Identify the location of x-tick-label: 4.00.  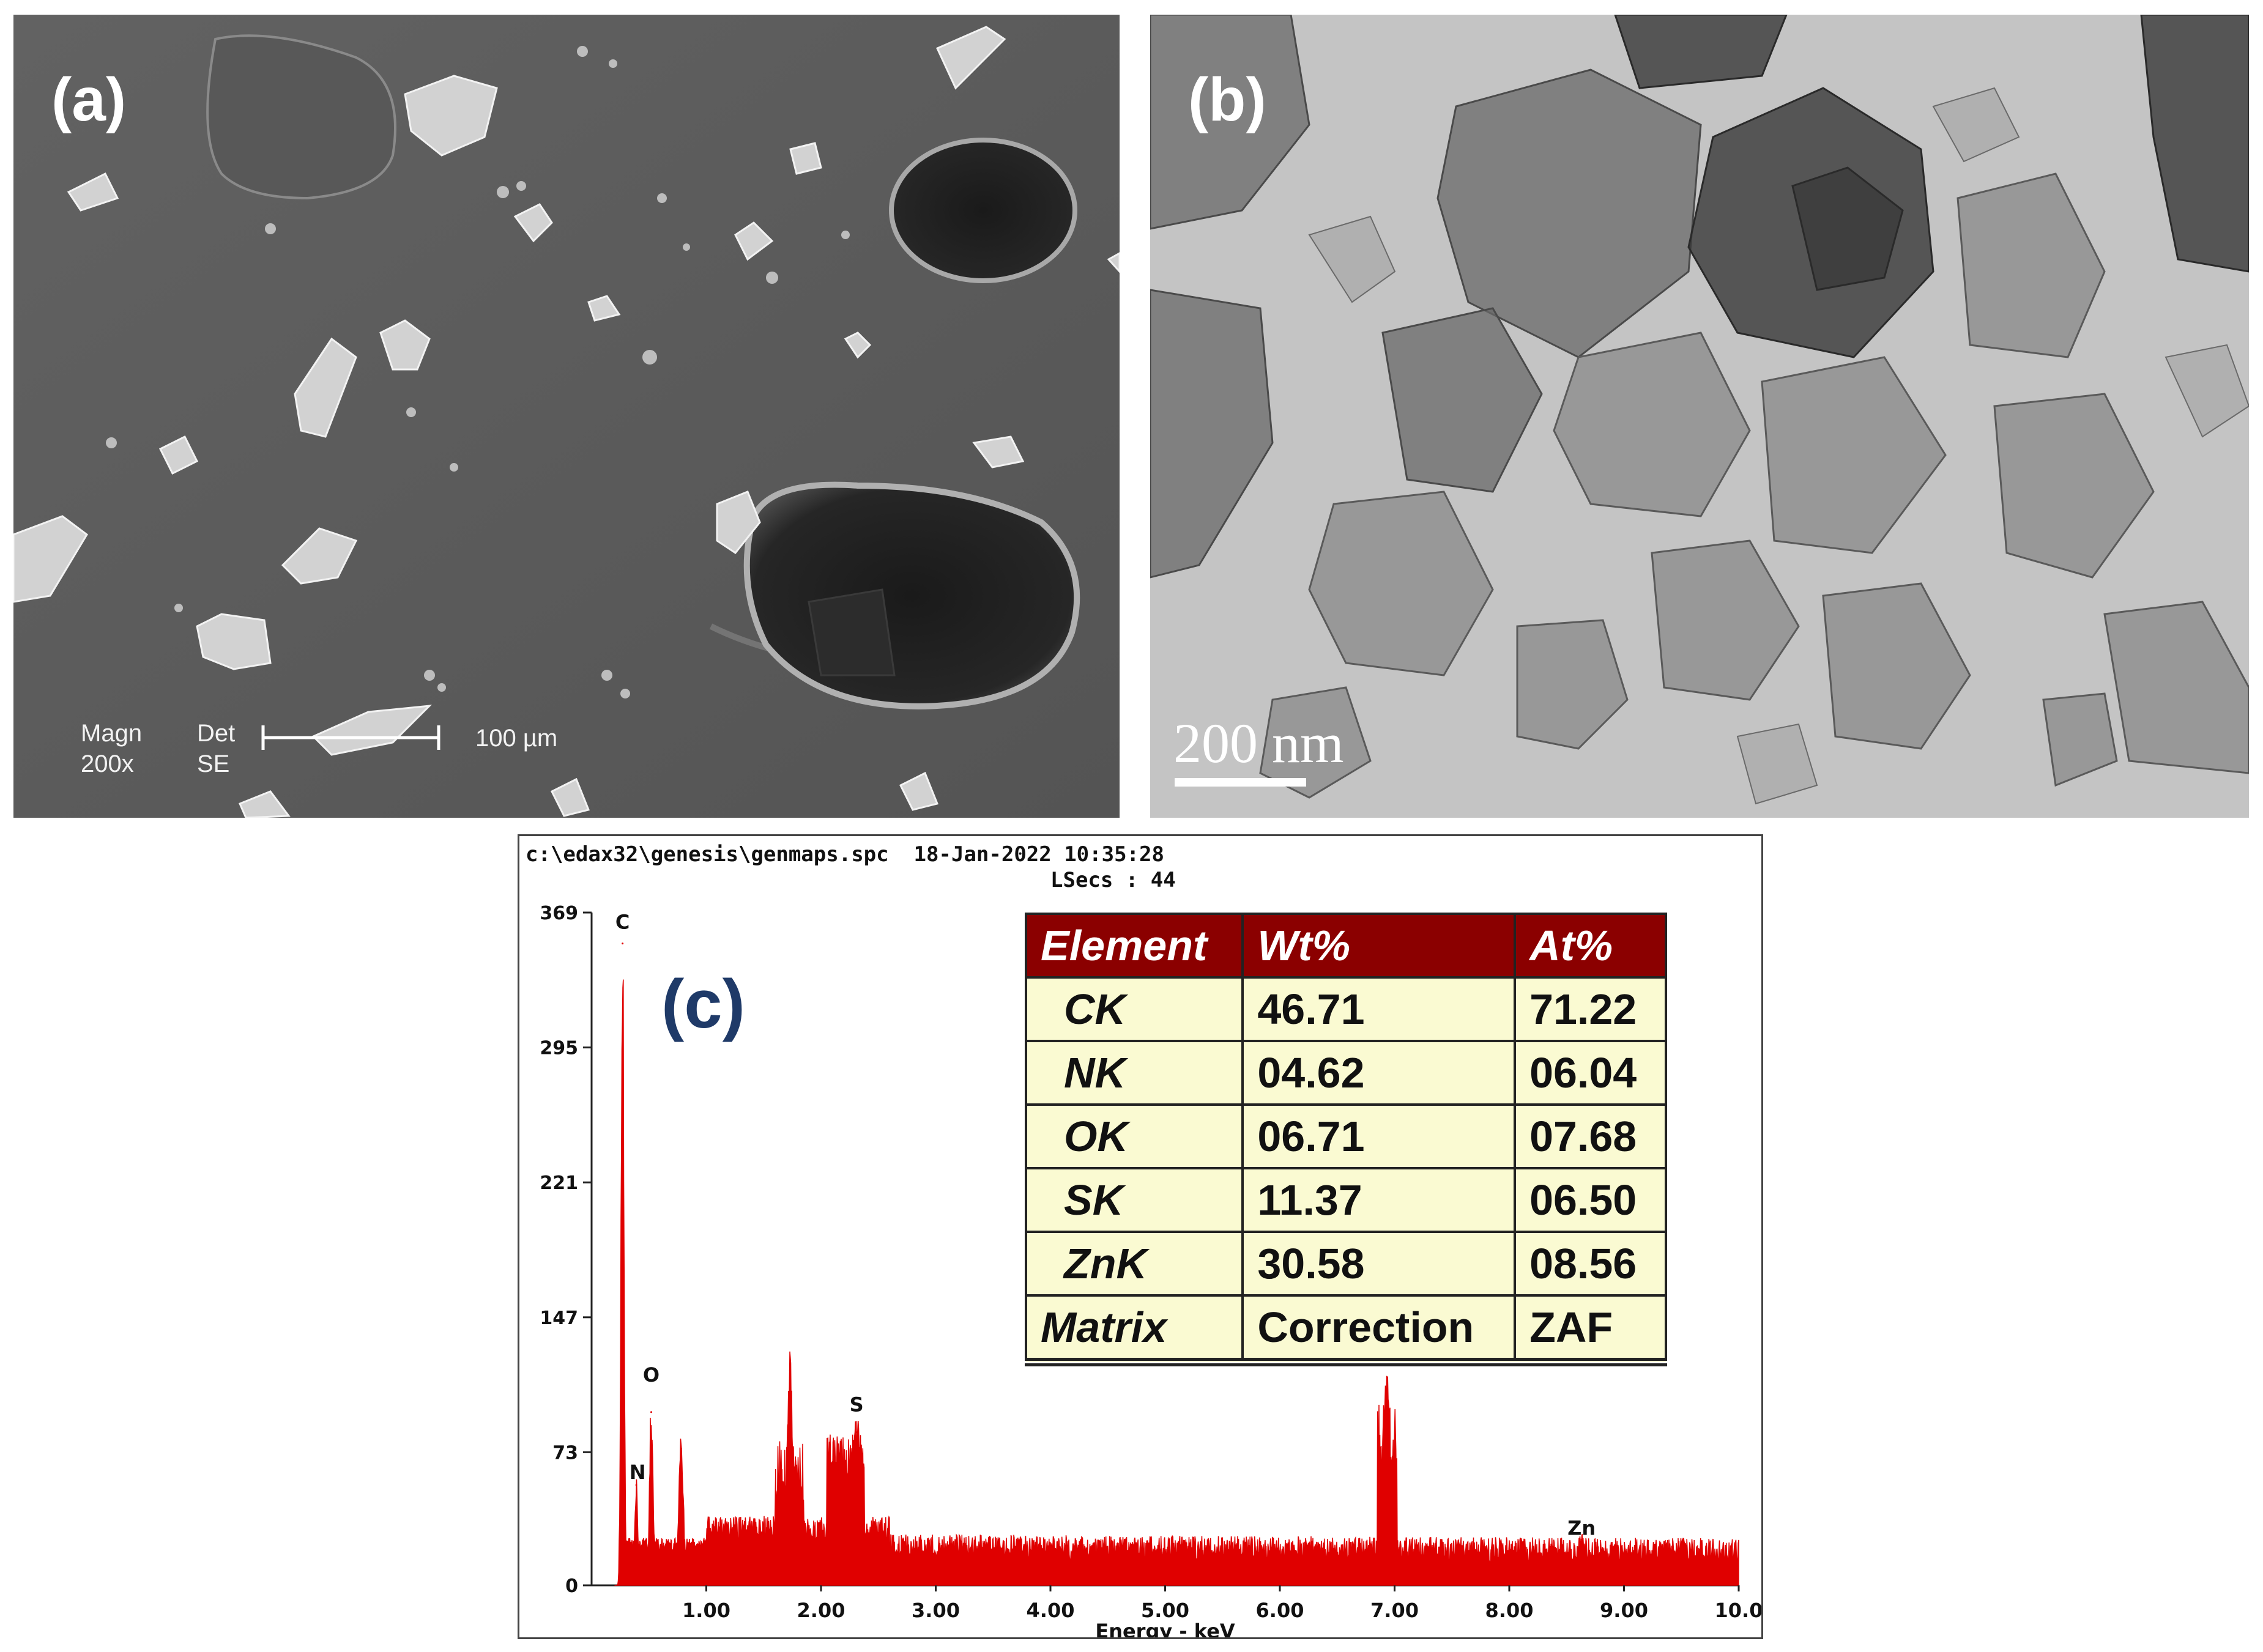
(1051, 1610).